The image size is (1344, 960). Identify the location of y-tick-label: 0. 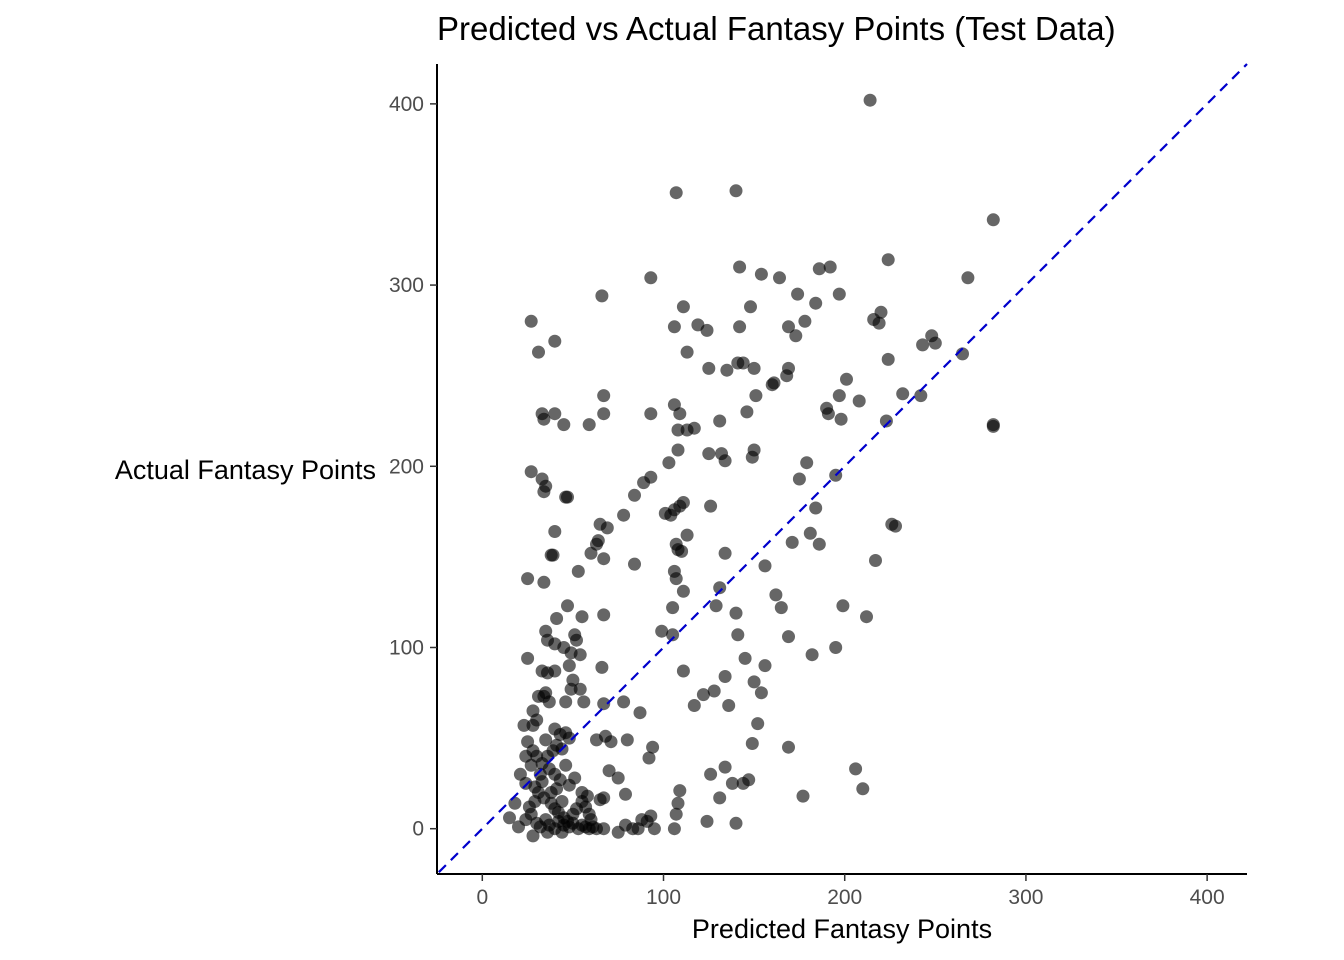
(418, 829).